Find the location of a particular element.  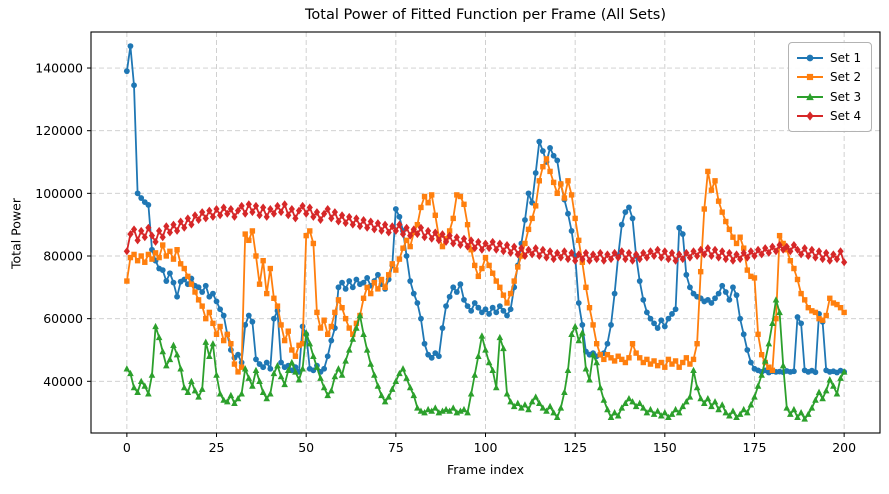

legend-item-set-1: Set 1 is located at coordinates (829, 58).